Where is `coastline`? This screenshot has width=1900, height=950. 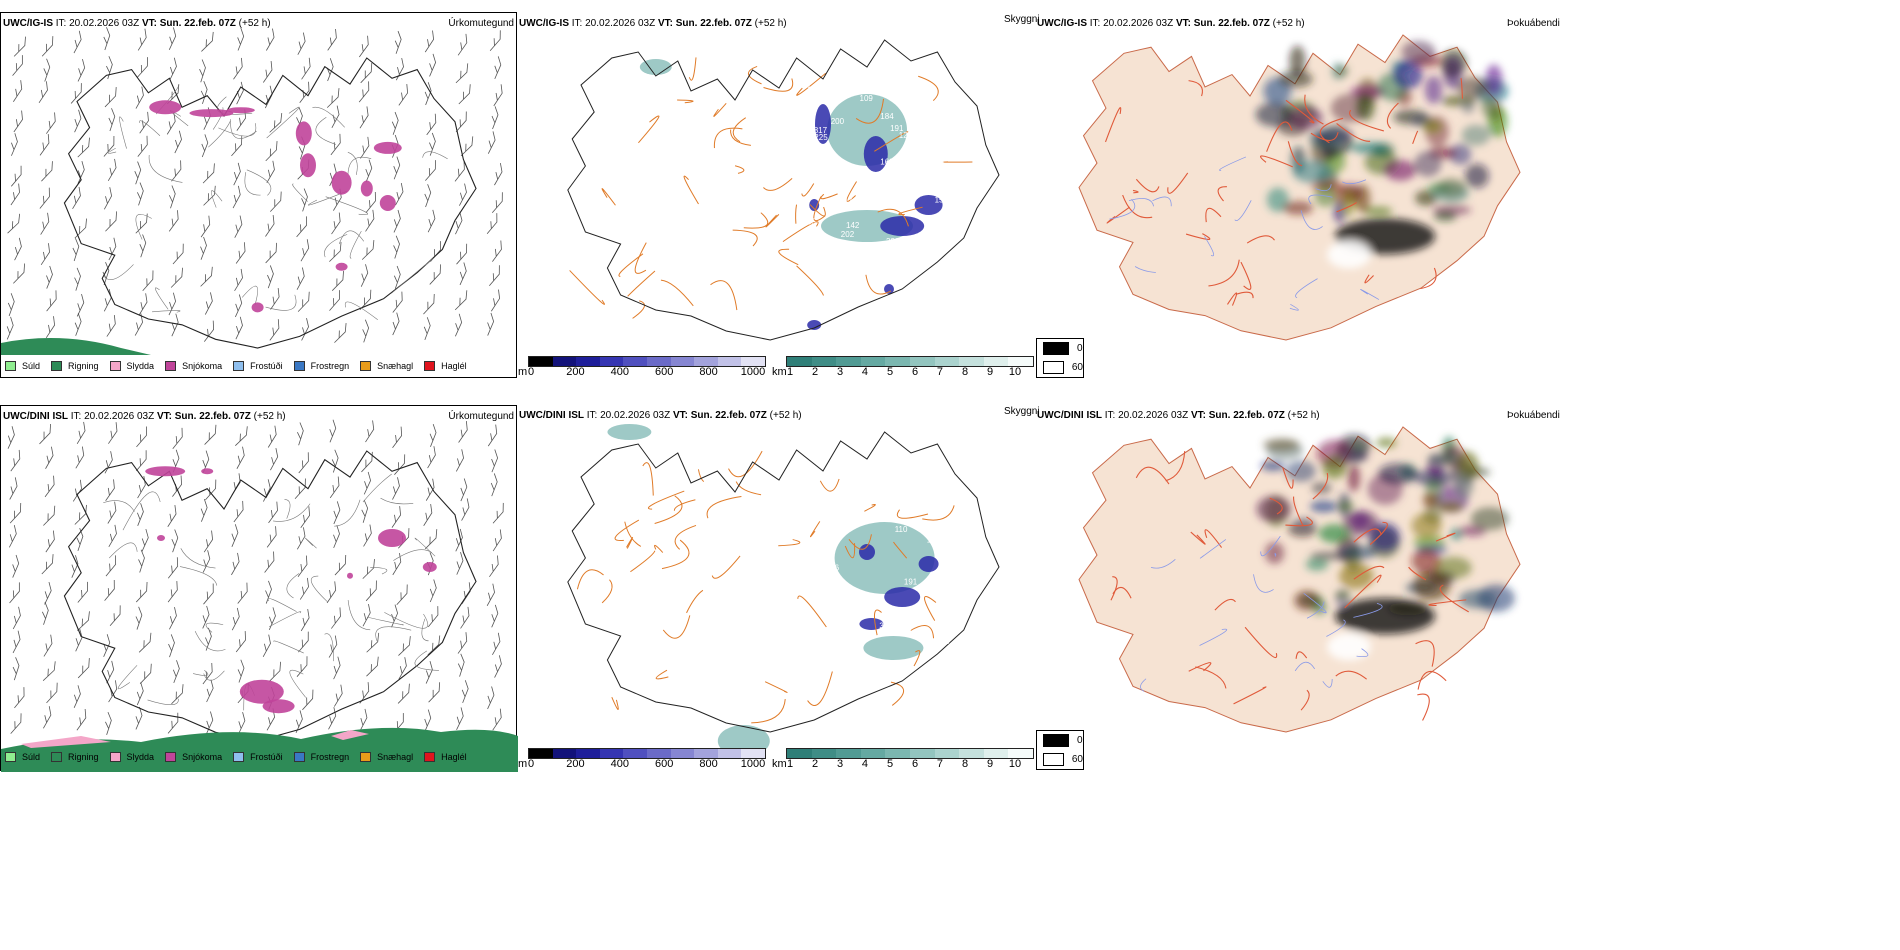 coastline is located at coordinates (270, 203).